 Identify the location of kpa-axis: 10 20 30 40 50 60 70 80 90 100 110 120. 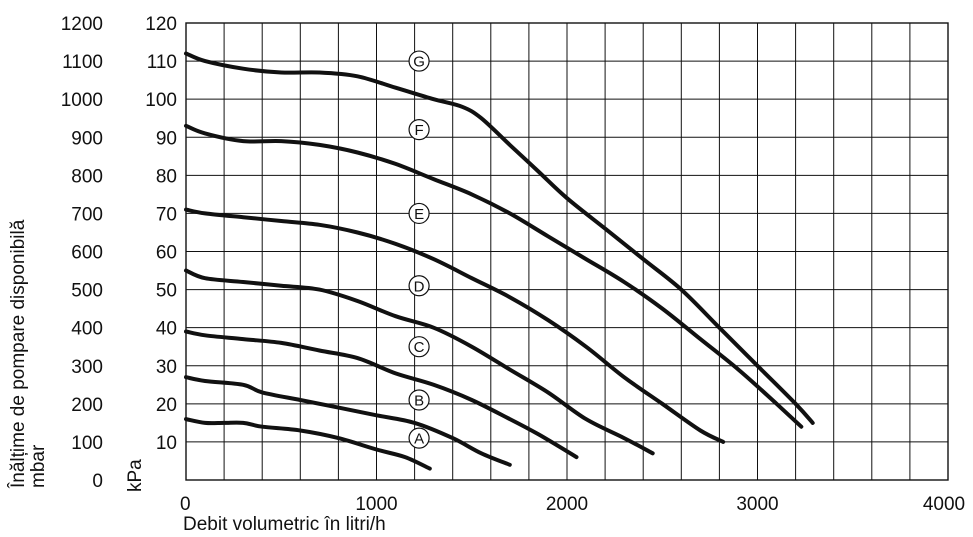
(161, 234).